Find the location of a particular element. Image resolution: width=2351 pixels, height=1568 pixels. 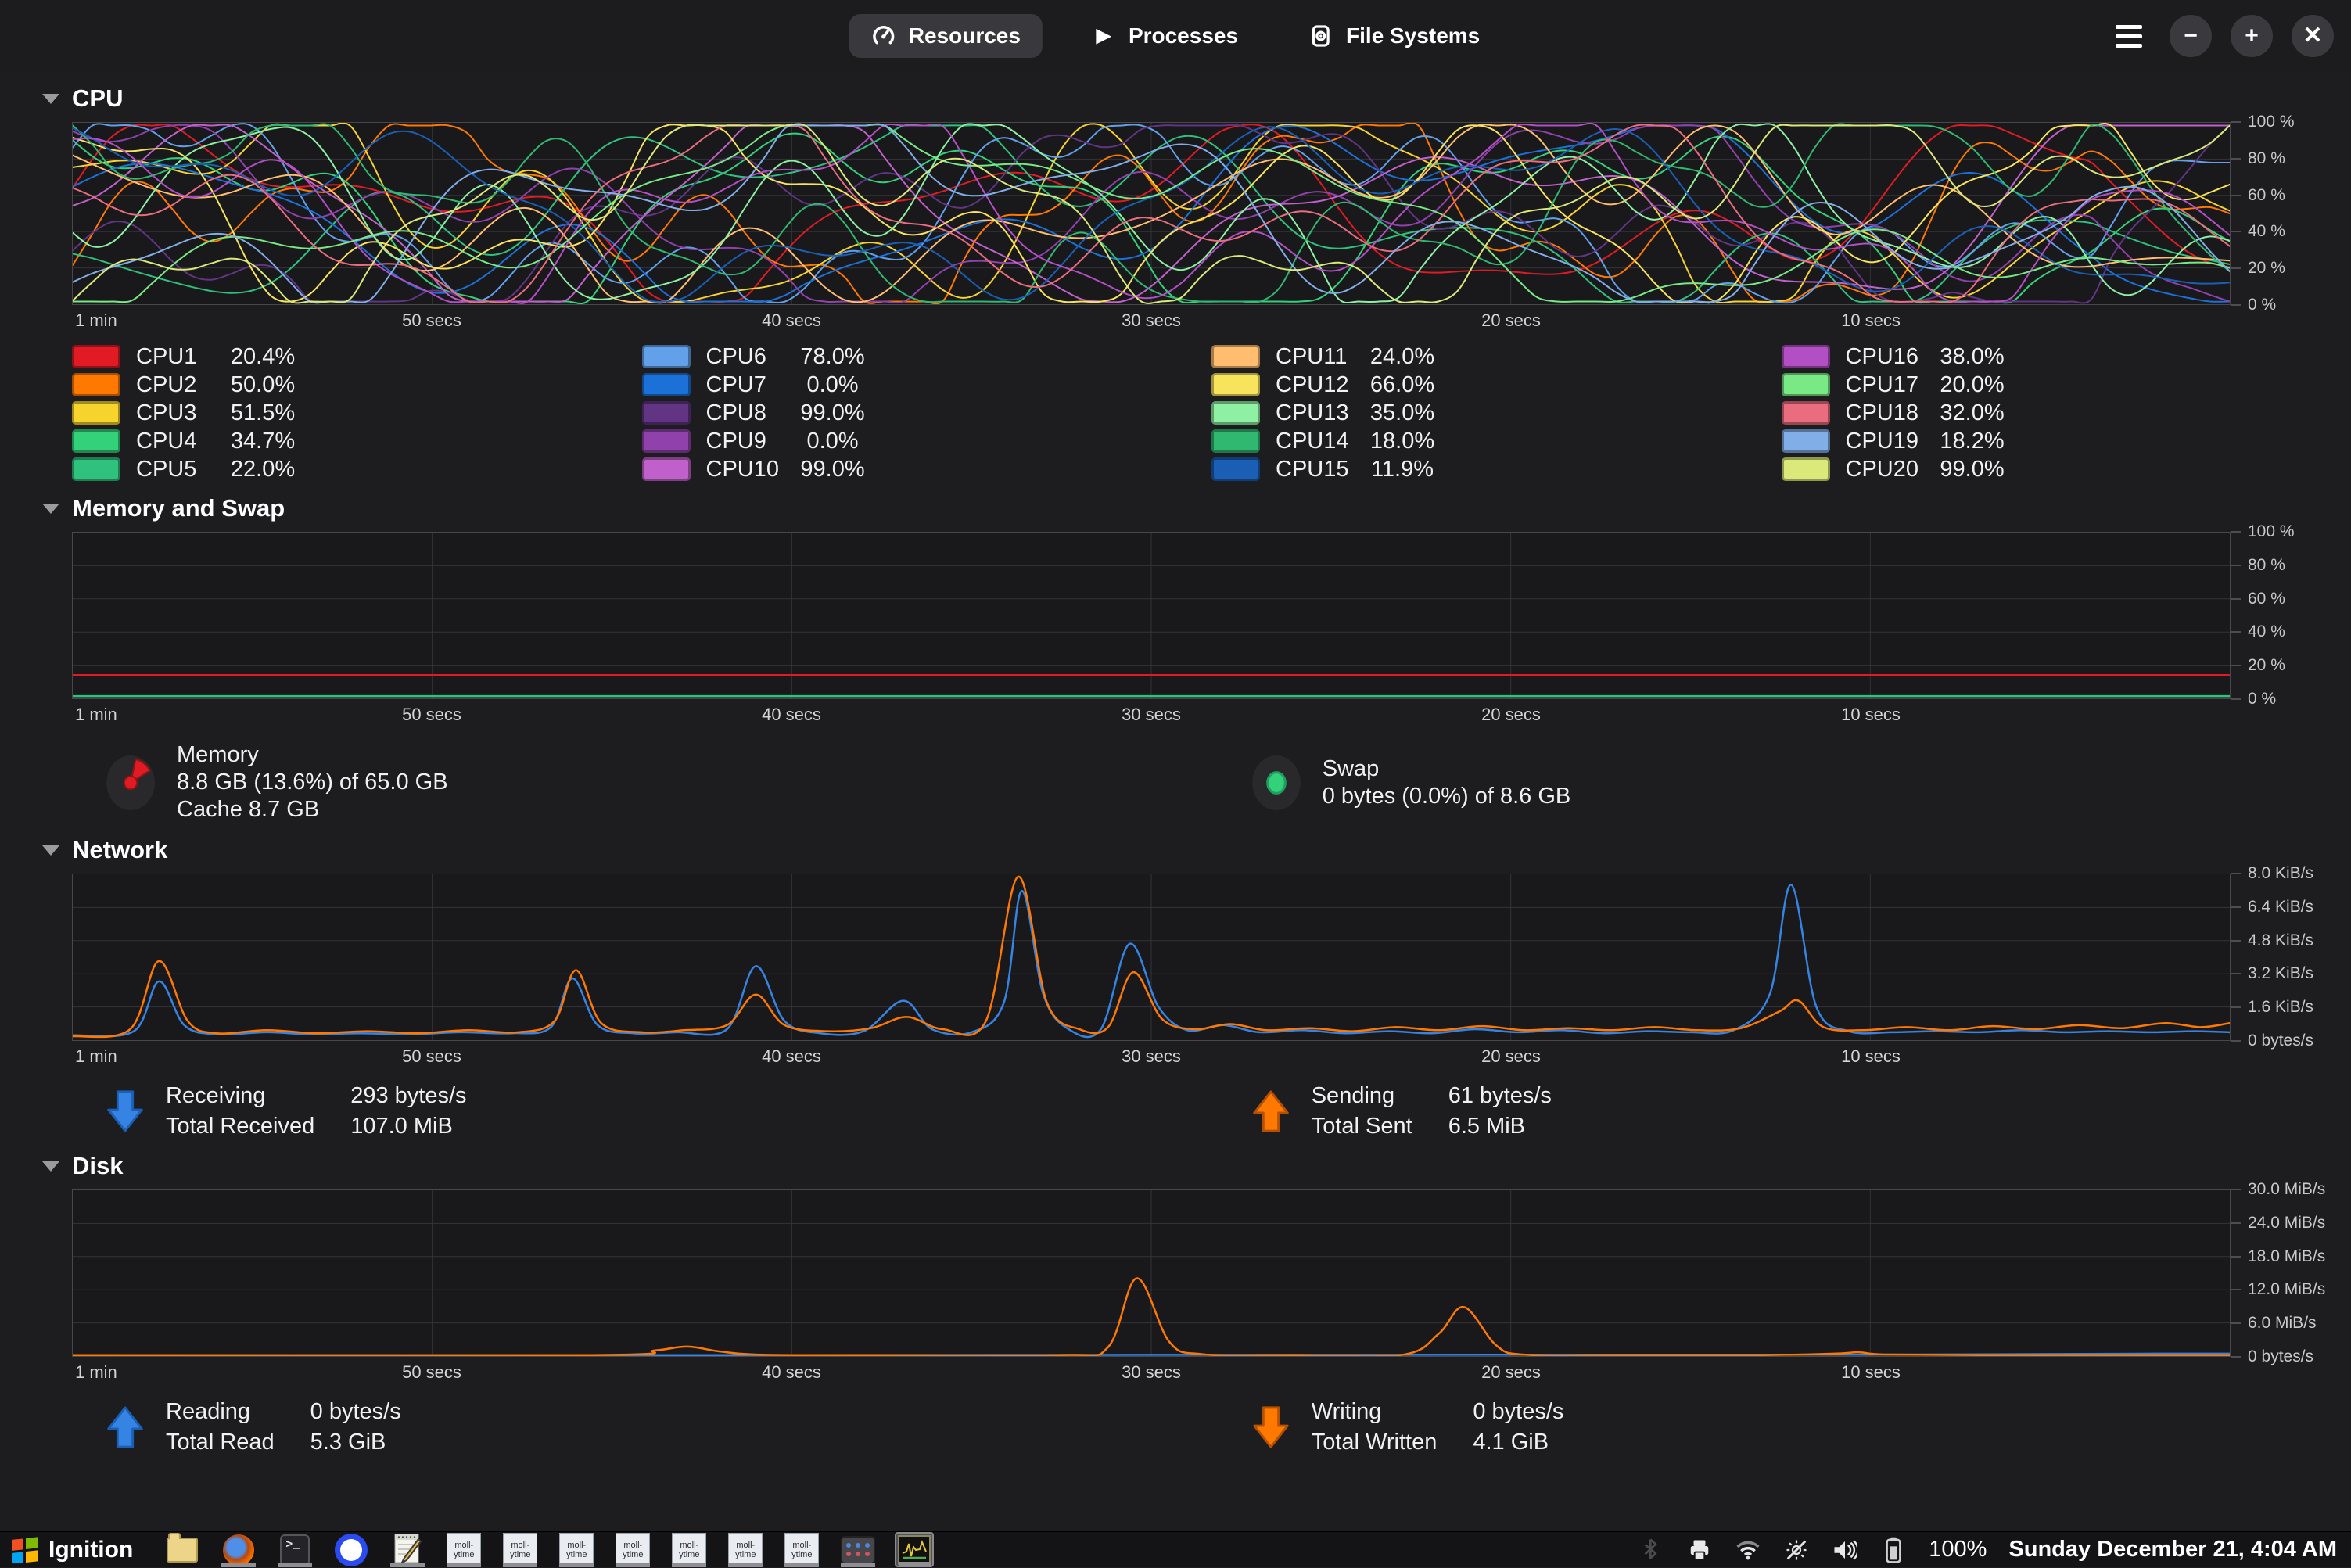

y-axis-label: 80 % is located at coordinates (2258, 565).